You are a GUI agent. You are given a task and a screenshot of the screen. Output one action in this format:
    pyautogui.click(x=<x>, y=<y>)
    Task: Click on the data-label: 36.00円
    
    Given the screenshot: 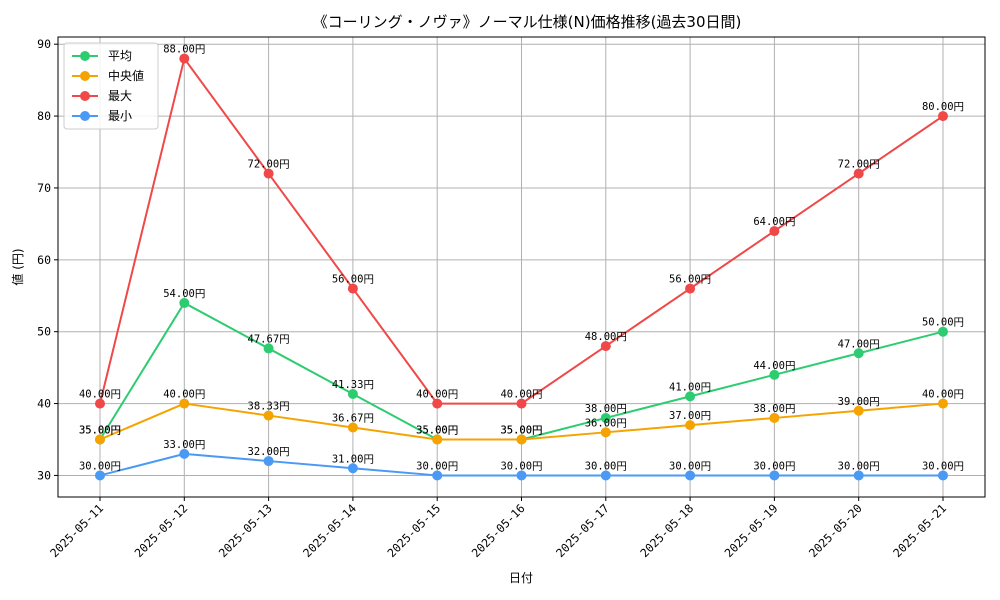 What is the action you would take?
    pyautogui.click(x=606, y=423)
    